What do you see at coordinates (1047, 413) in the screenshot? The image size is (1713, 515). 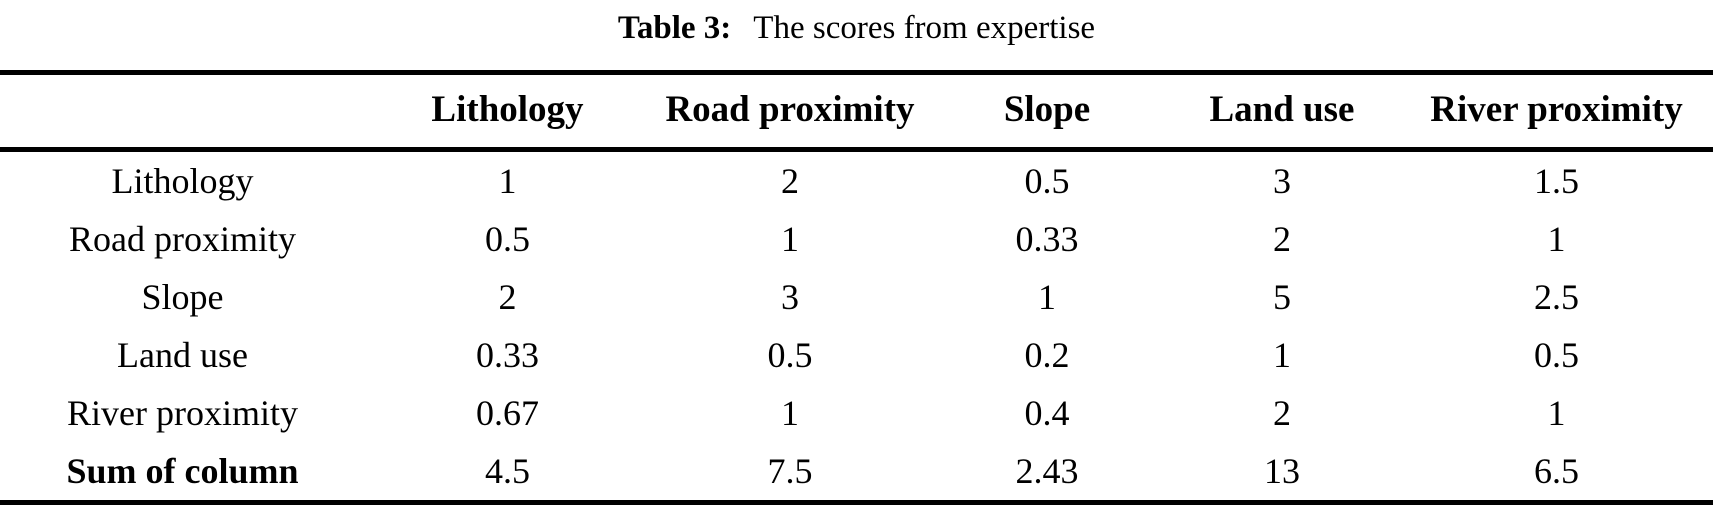 I see `cell-value: 0.4` at bounding box center [1047, 413].